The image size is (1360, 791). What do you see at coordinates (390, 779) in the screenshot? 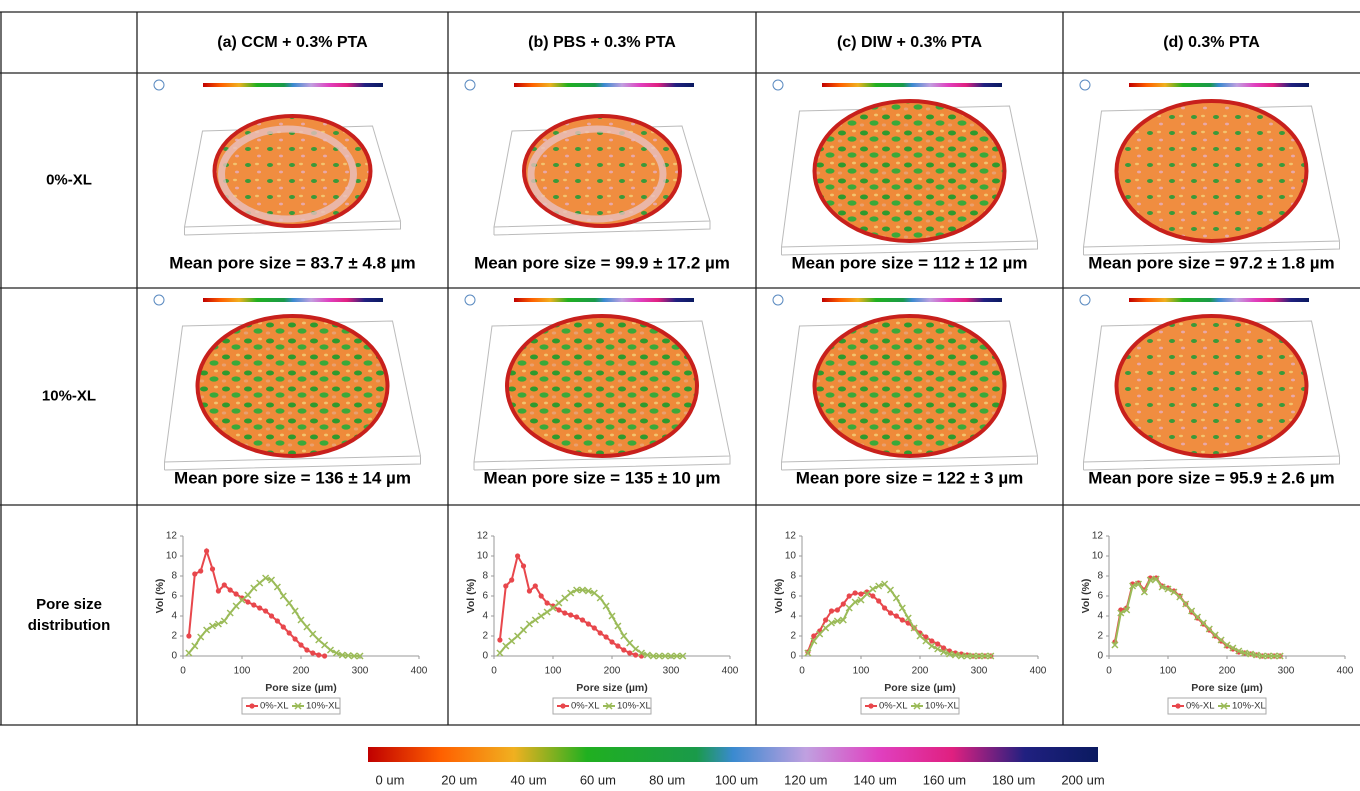
I see `colorbar-label: 0 um` at bounding box center [390, 779].